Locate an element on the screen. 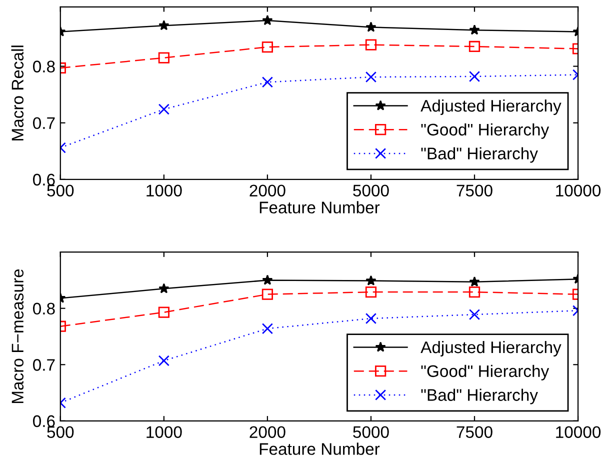  y-axis-title: Macro F−measure is located at coordinates (18, 336).